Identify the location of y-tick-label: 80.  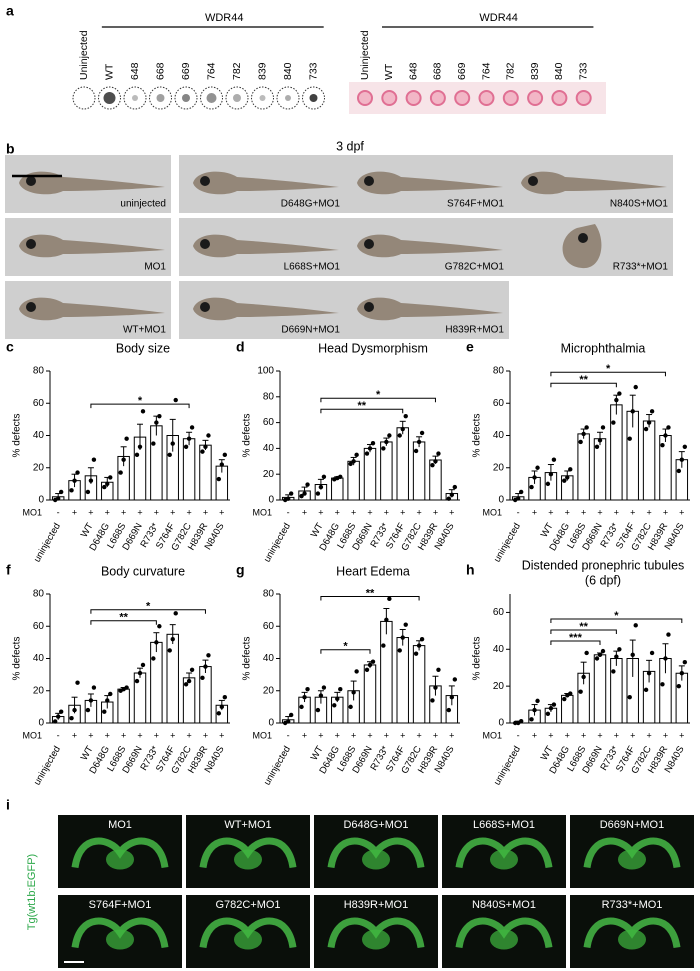
(269, 594).